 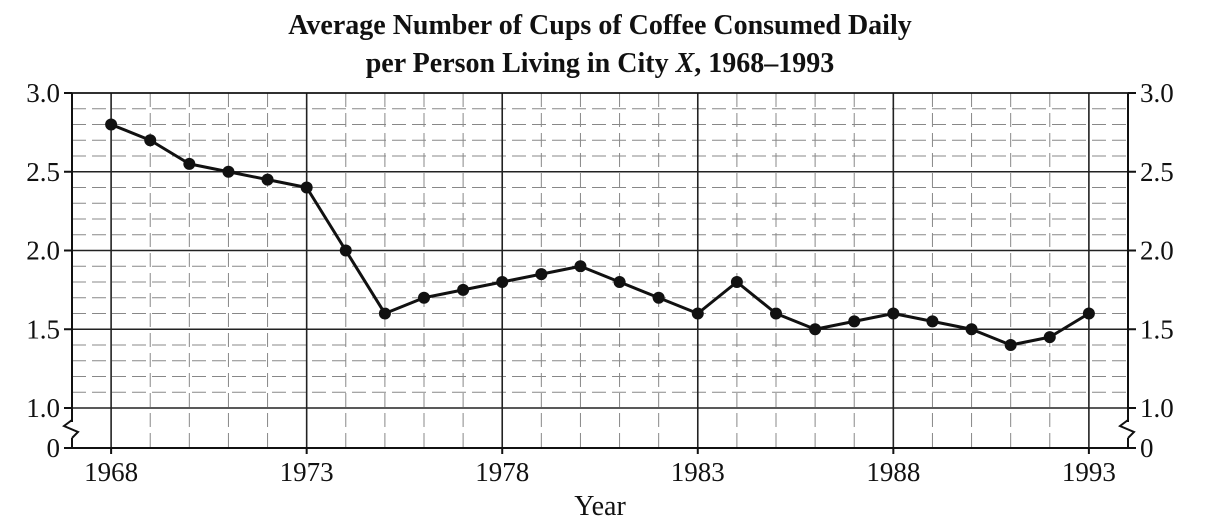 What do you see at coordinates (43, 251) in the screenshot?
I see `y-tick-label-left: 2.0` at bounding box center [43, 251].